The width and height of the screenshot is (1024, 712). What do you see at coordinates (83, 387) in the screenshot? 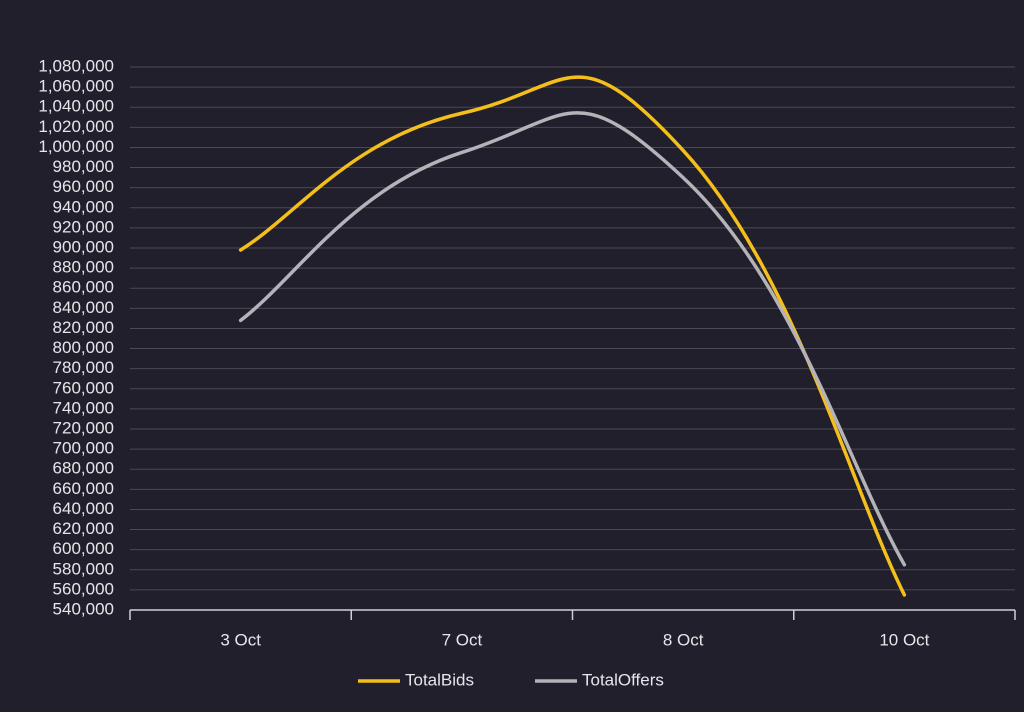
I see `y-tick-label: 760,000` at bounding box center [83, 387].